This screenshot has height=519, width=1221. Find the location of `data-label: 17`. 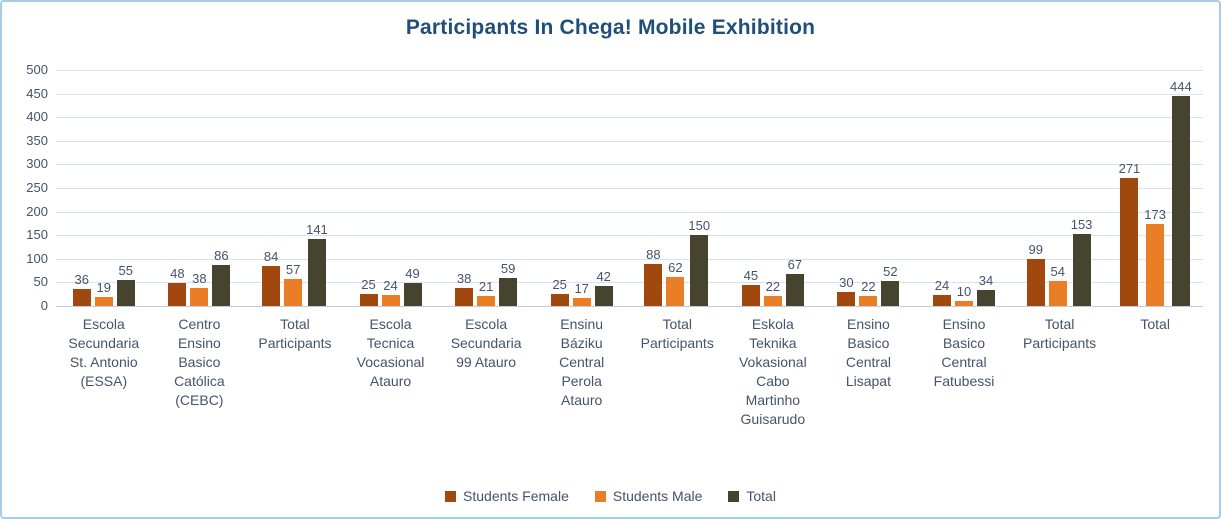

data-label: 17 is located at coordinates (581, 288).